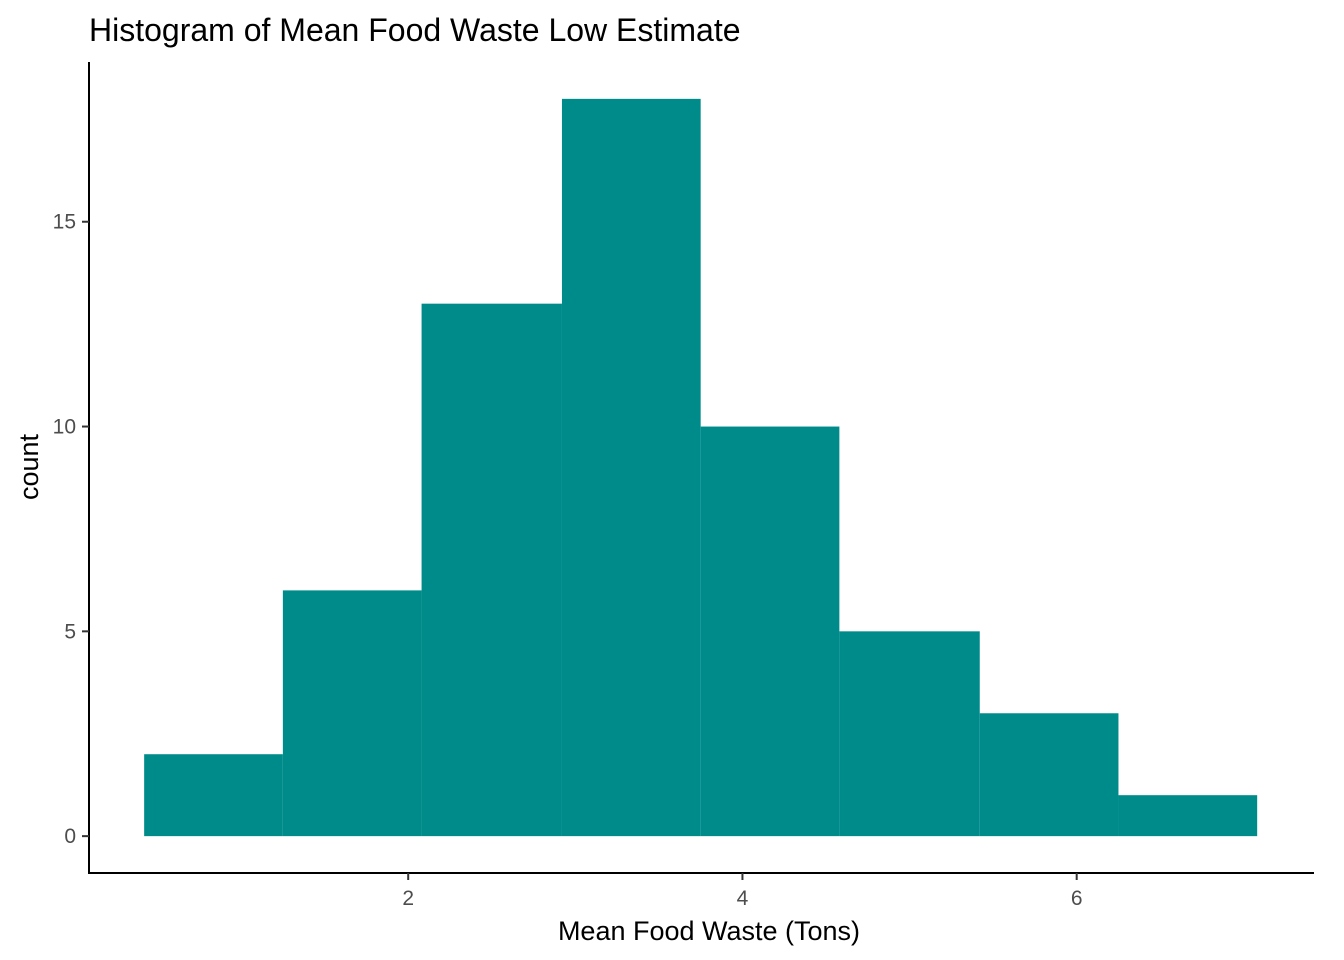  What do you see at coordinates (70, 631) in the screenshot?
I see `y-tick-label: 5` at bounding box center [70, 631].